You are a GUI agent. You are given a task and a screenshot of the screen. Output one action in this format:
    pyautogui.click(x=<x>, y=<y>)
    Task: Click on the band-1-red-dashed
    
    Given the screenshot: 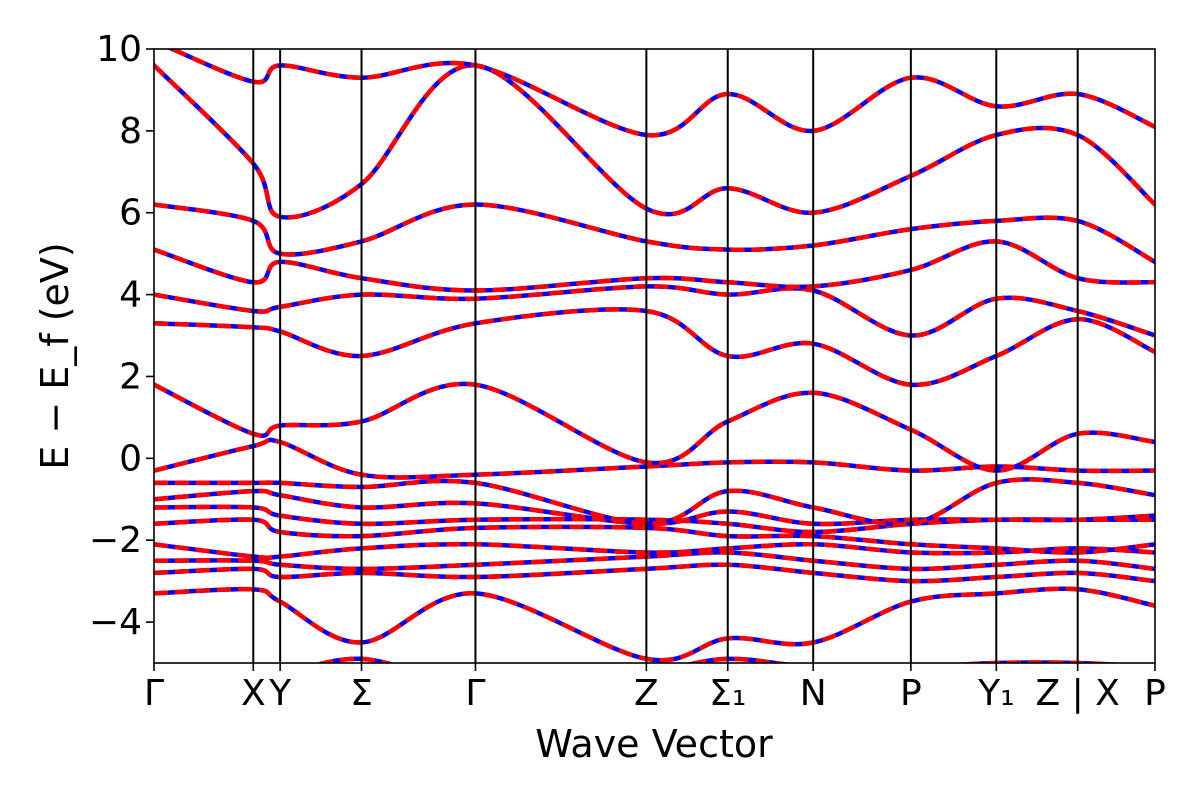 What is the action you would take?
    pyautogui.click(x=654, y=624)
    